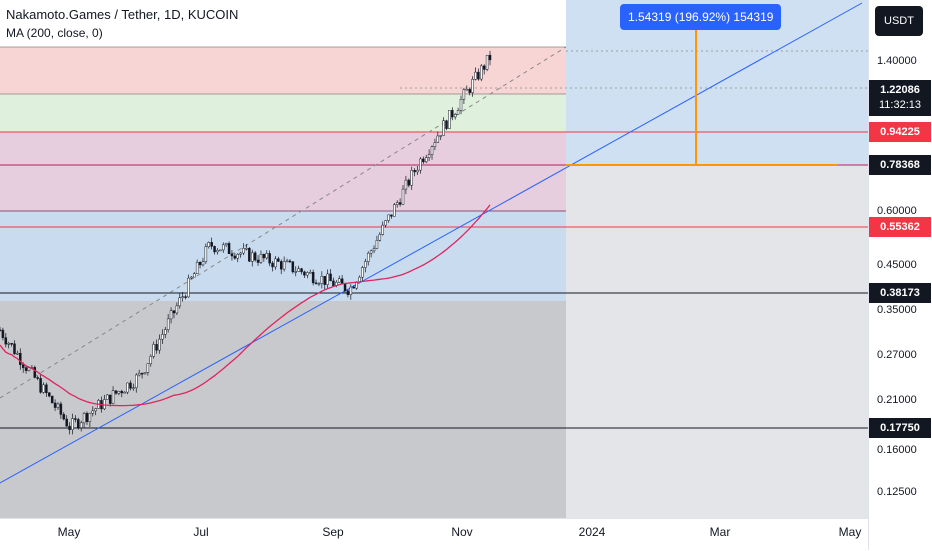  I want to click on time-label: Jul, so click(201, 532).